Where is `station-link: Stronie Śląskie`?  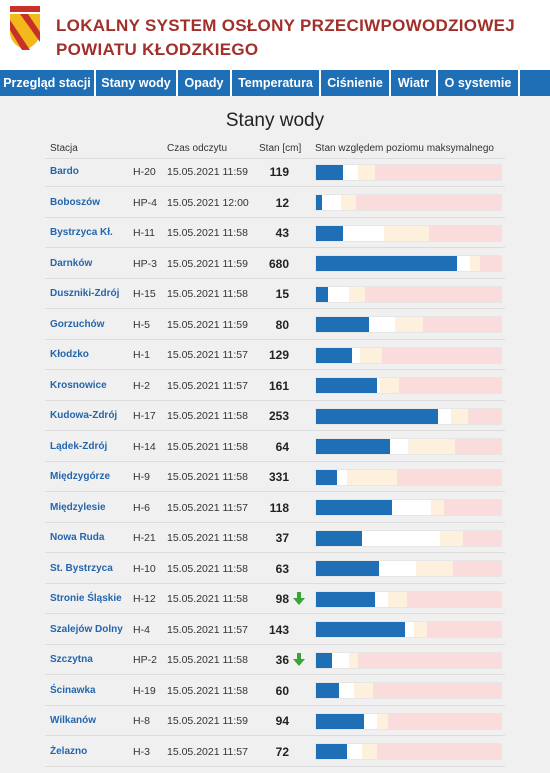 station-link: Stronie Śląskie is located at coordinates (86, 598).